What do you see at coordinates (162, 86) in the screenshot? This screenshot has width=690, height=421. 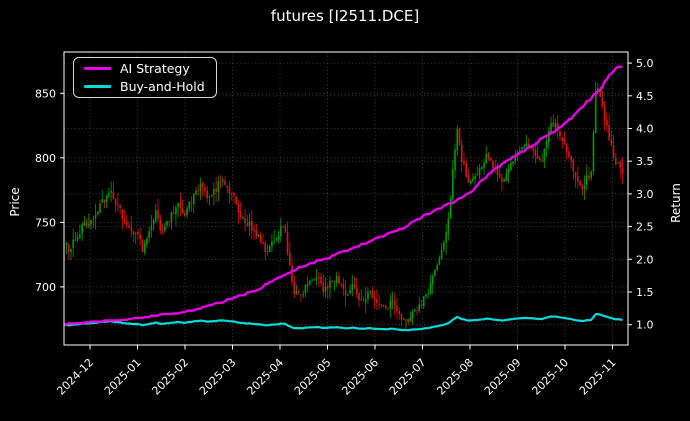 I see `legend-label-buy-and-hold: Buy-and-Hold` at bounding box center [162, 86].